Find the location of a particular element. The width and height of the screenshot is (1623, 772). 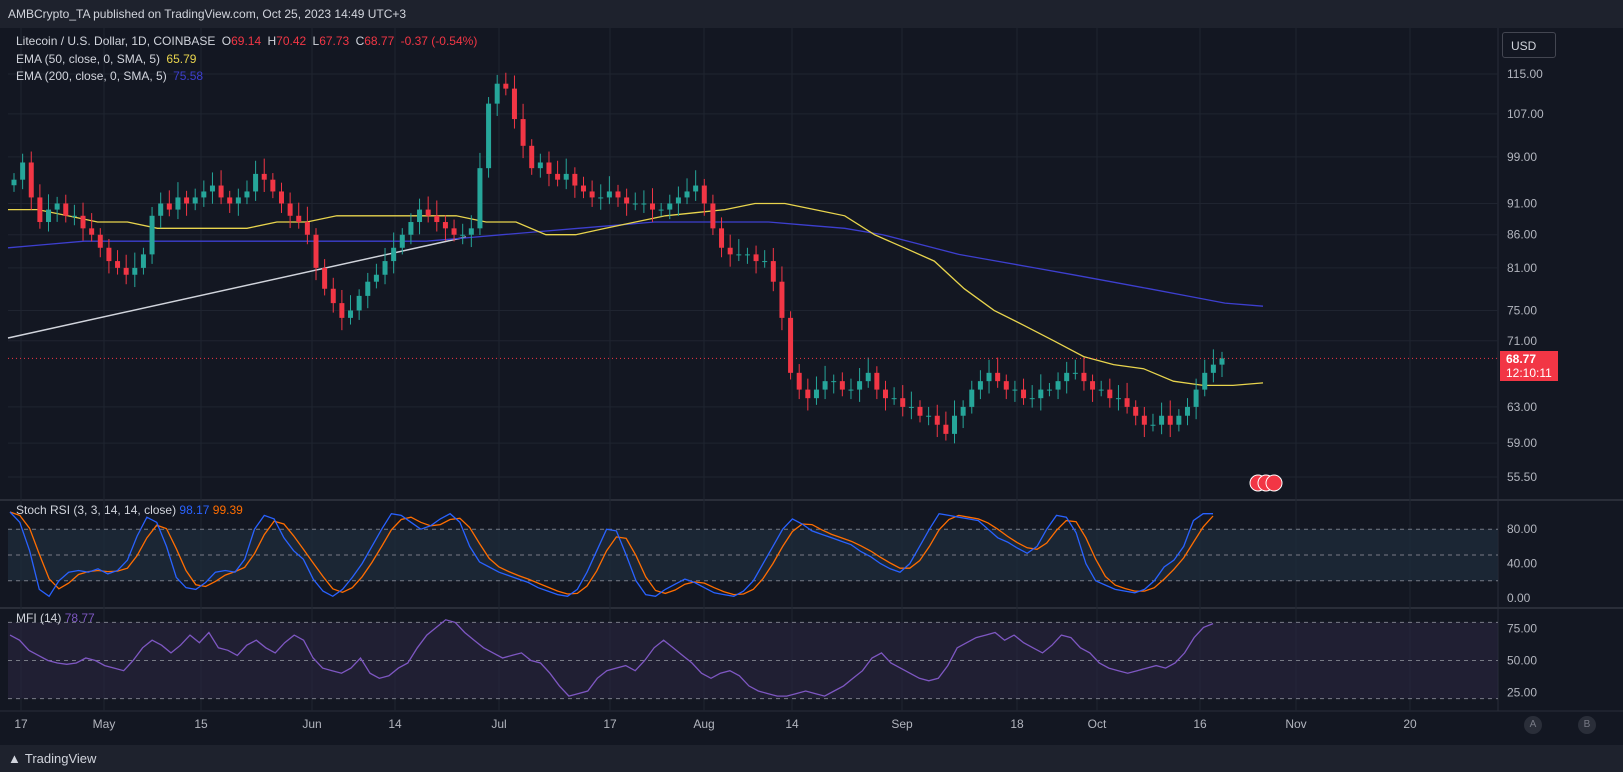

time-tick-label: May is located at coordinates (104, 724).